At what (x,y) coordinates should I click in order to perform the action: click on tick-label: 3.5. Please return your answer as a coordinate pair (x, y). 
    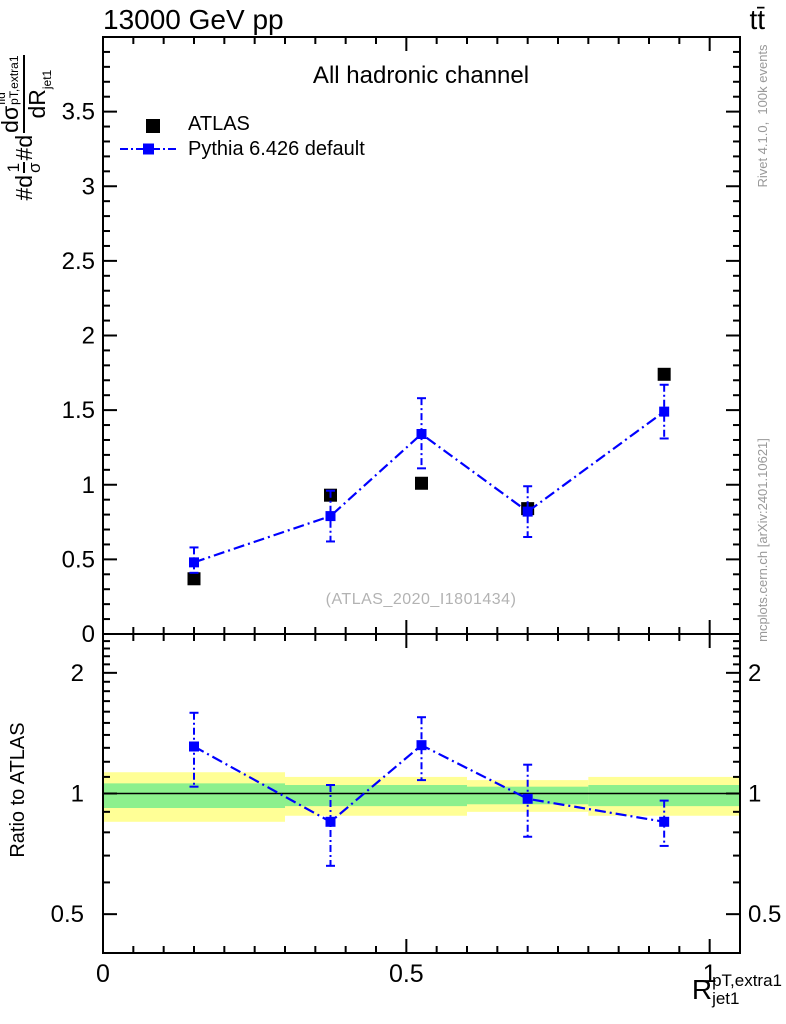
    Looking at the image, I should click on (78, 112).